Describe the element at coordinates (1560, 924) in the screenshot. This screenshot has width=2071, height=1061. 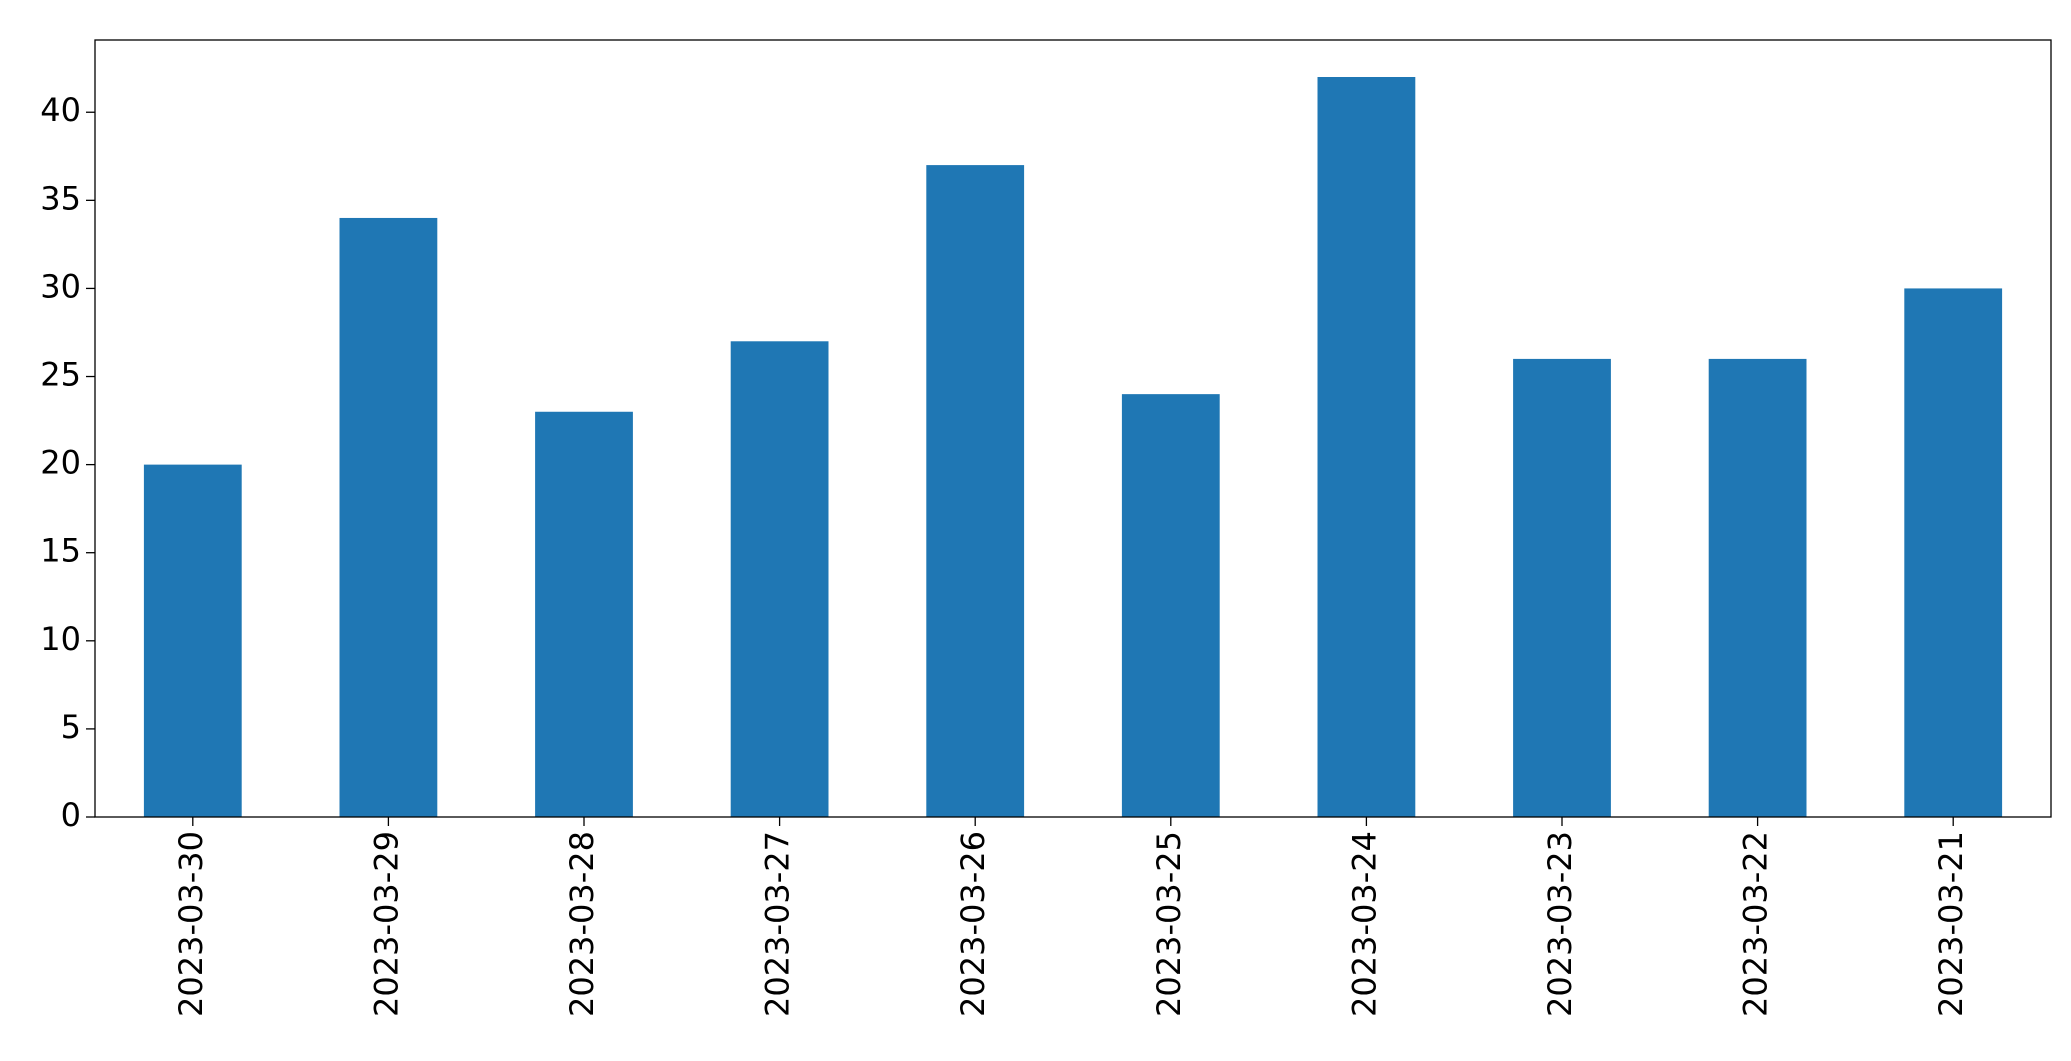
I see `x-tick-label: 2023-03-23` at that location.